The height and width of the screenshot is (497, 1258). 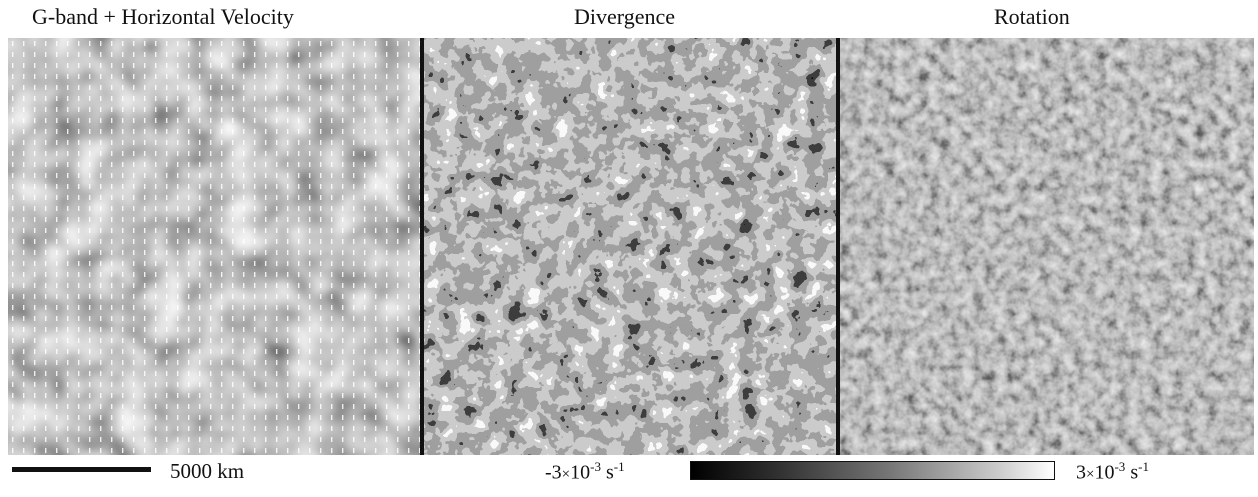 I want to click on panel-title-rotation: Rotation, so click(x=1032, y=16).